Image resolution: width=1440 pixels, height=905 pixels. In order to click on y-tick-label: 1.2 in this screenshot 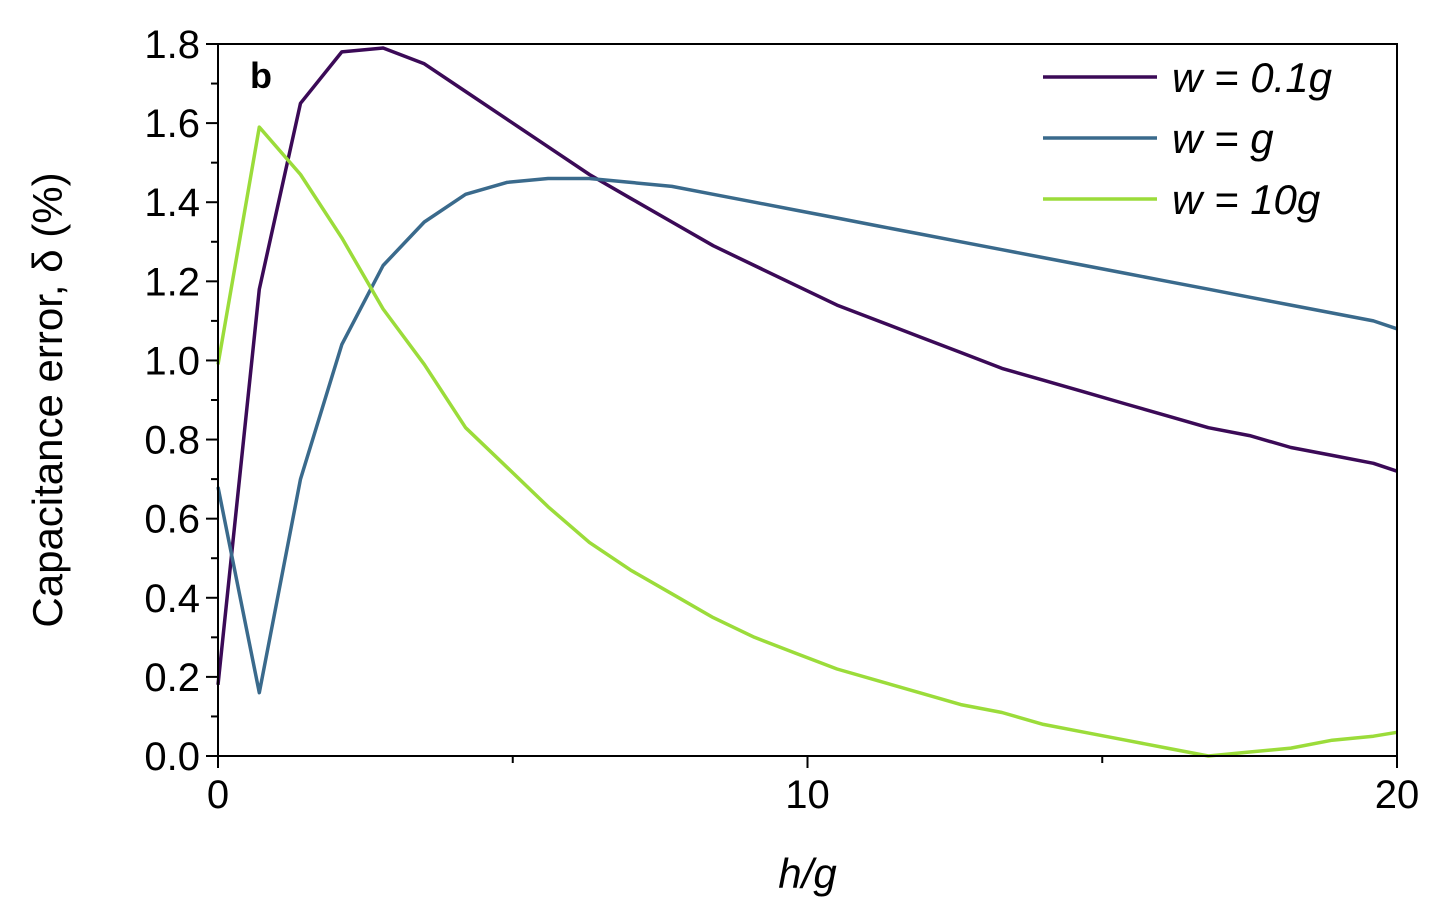, I will do `click(172, 282)`.